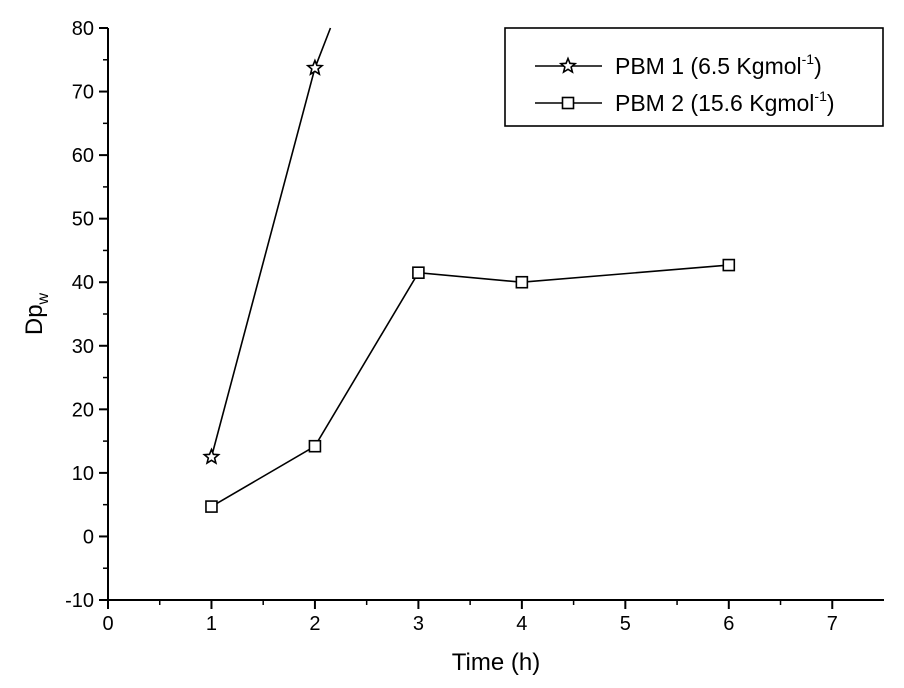  What do you see at coordinates (728, 624) in the screenshot?
I see `x-tick-label: 6` at bounding box center [728, 624].